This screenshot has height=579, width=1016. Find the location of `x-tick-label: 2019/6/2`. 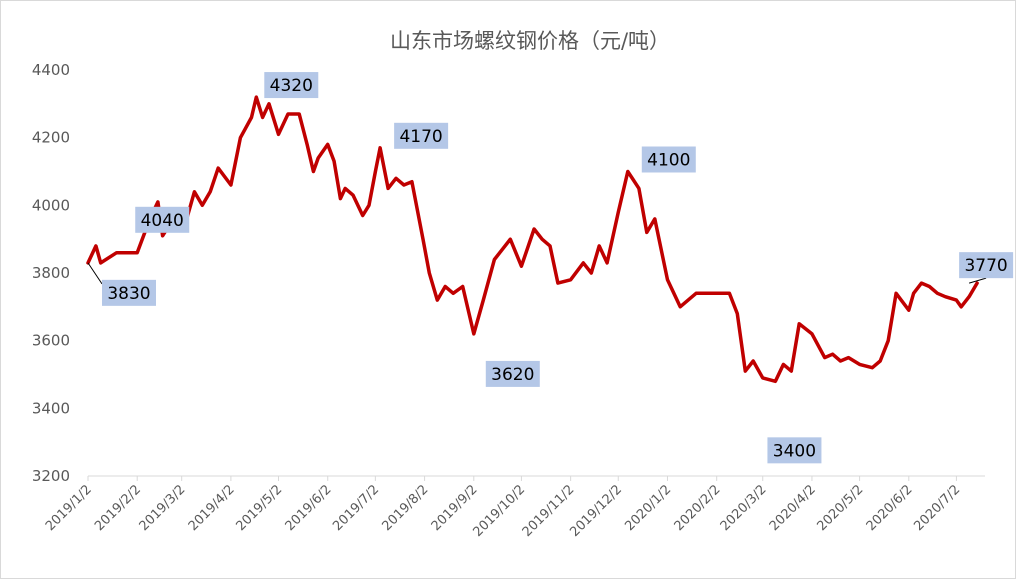

x-tick-label: 2019/6/2 is located at coordinates (309, 508).